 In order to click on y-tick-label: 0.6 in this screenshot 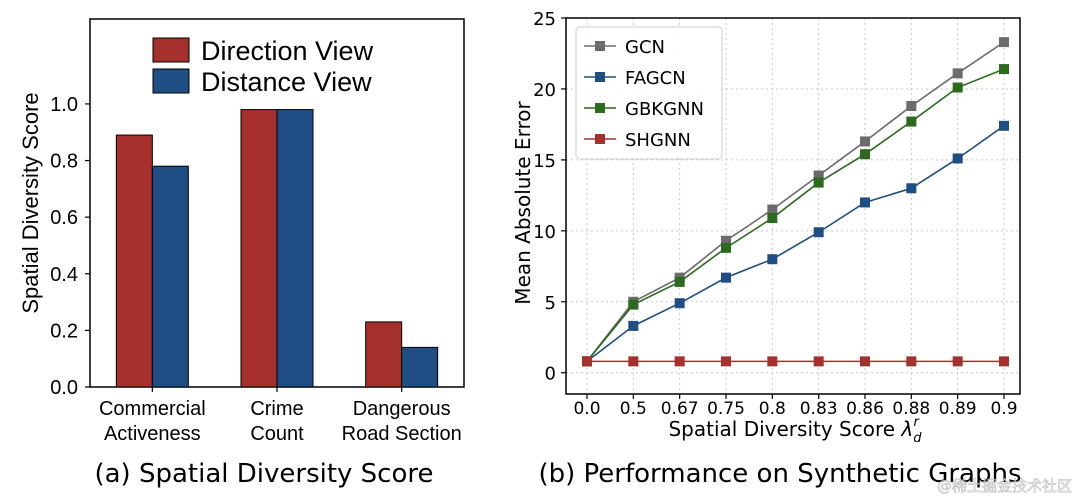, I will do `click(64, 218)`.